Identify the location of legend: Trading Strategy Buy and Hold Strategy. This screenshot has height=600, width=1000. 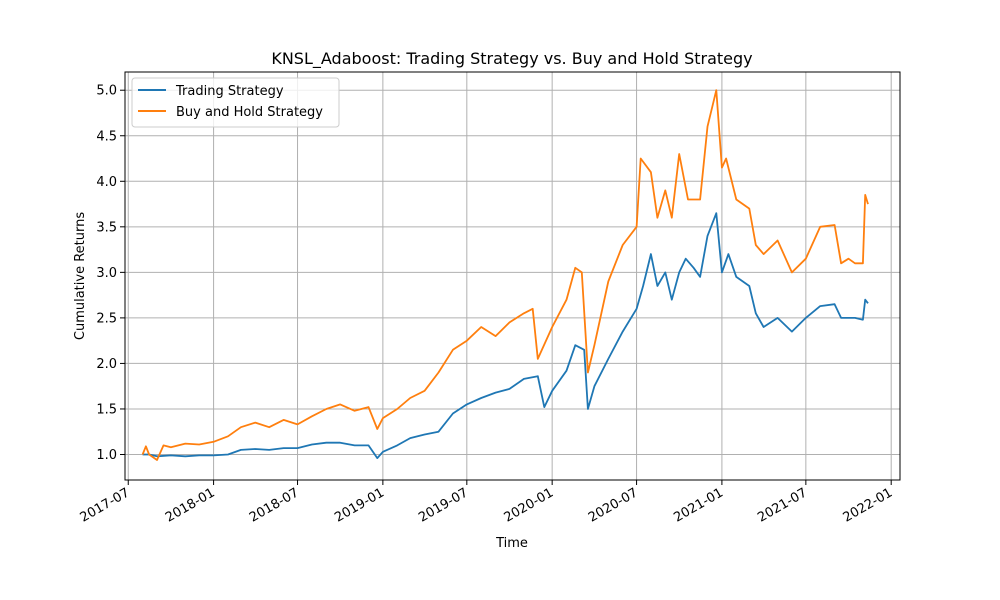
(235, 102).